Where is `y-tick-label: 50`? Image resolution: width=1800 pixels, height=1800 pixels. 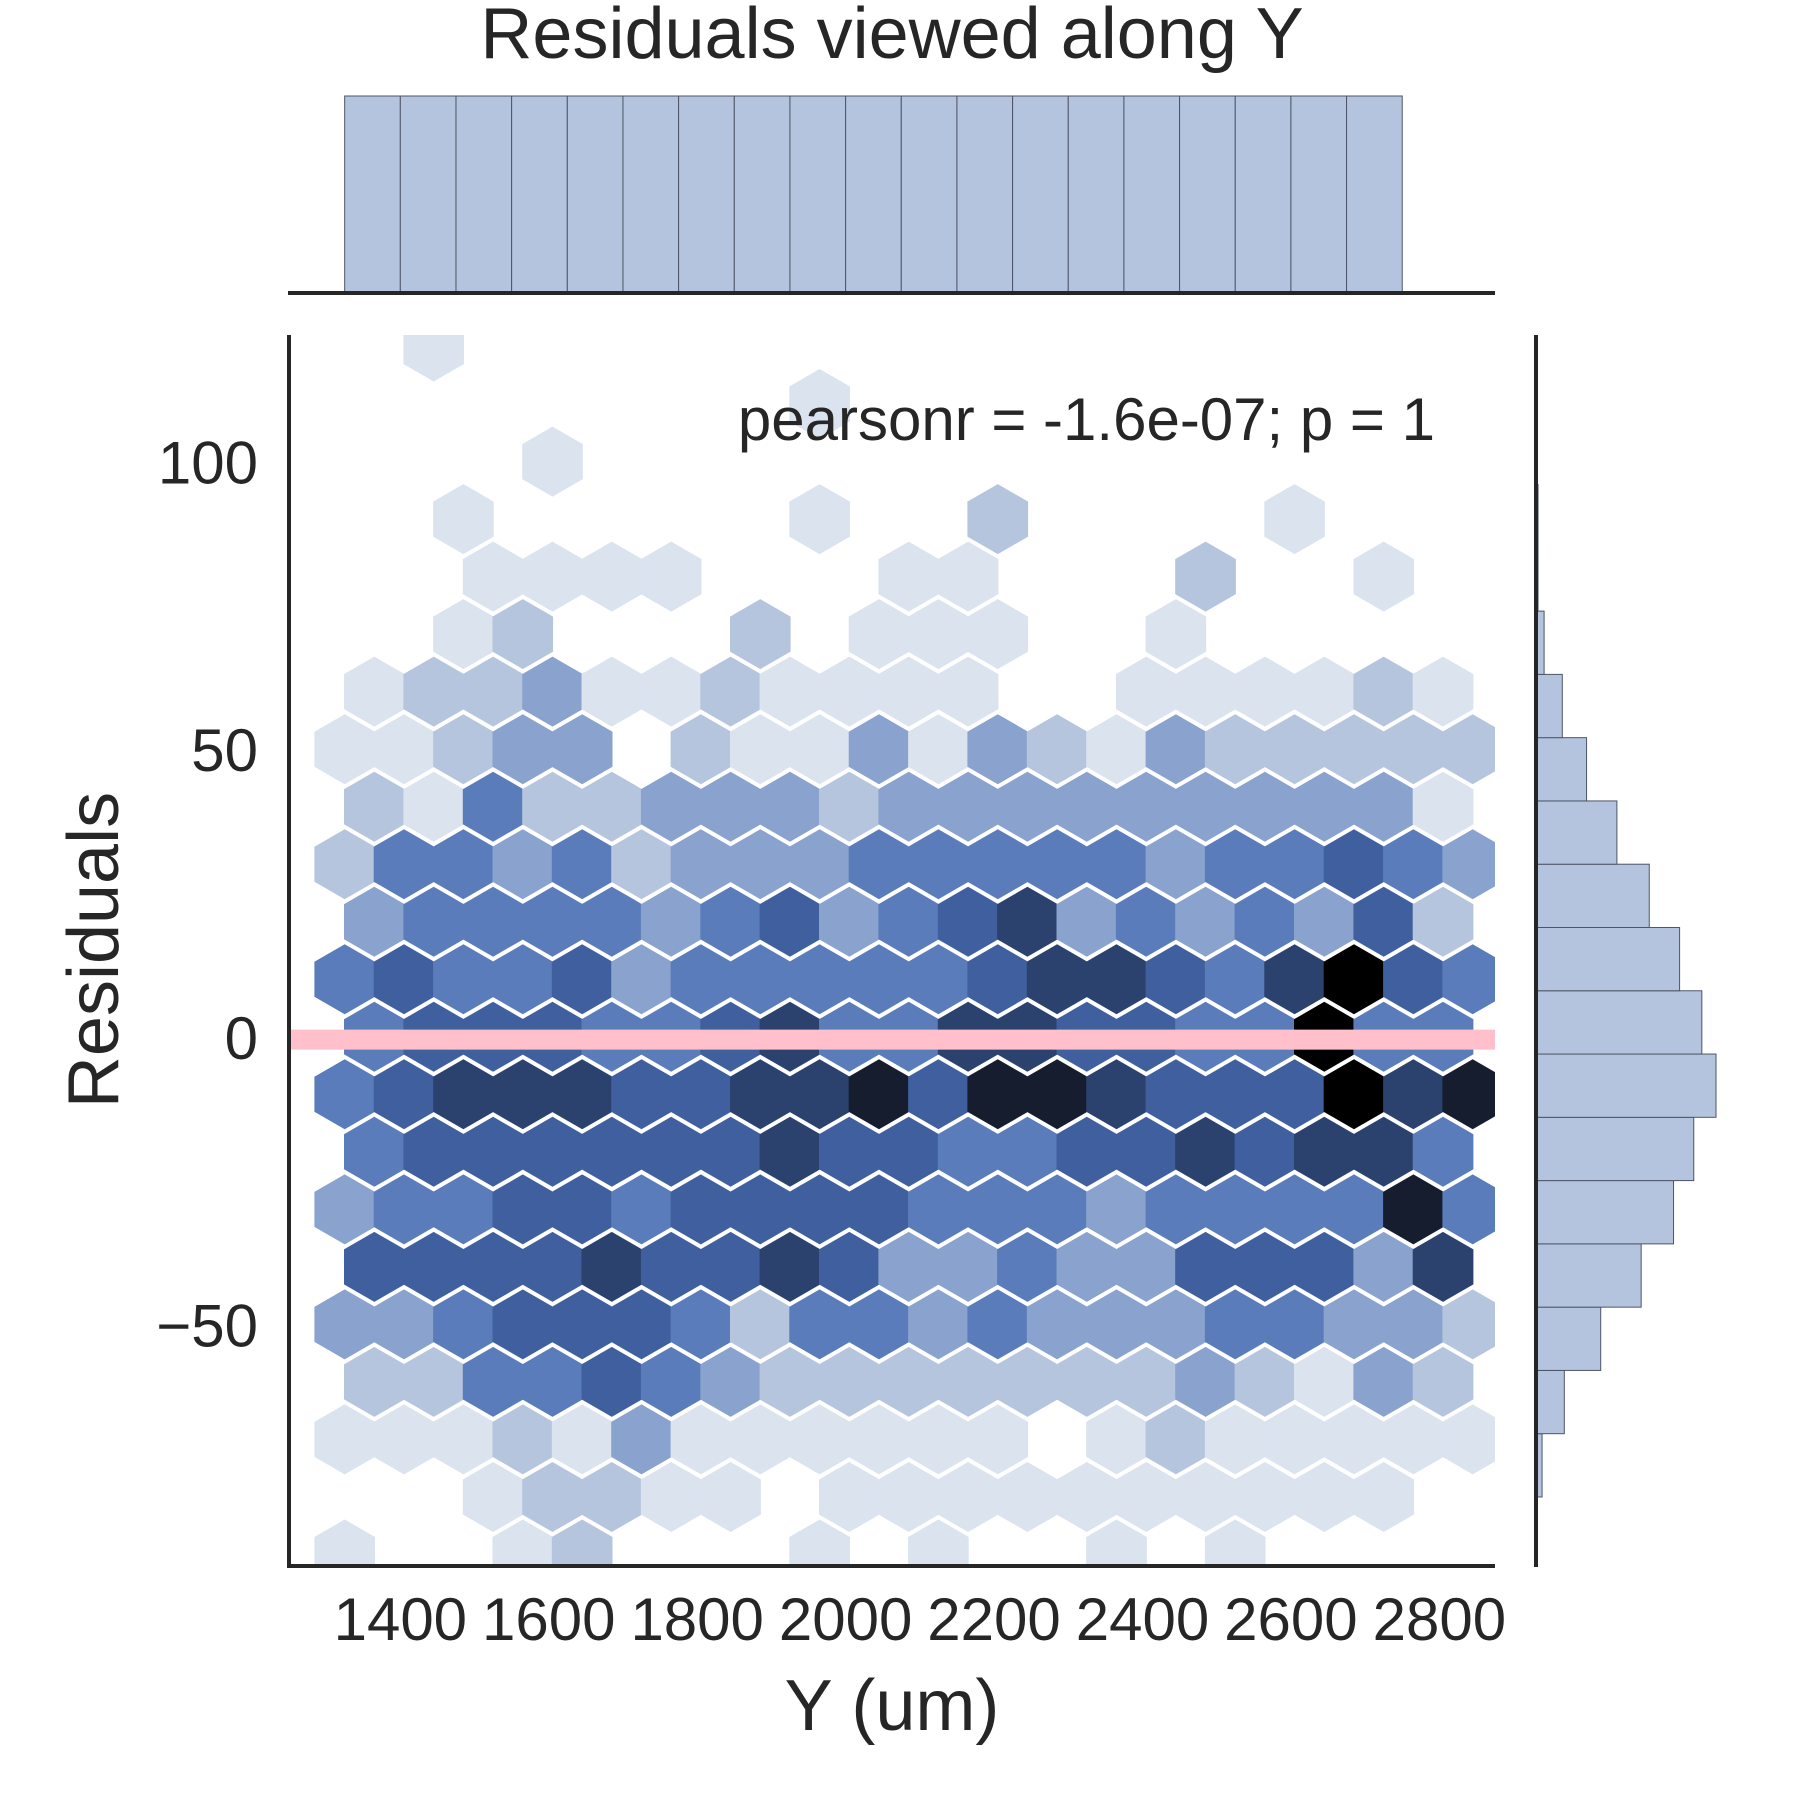 y-tick-label: 50 is located at coordinates (224, 750).